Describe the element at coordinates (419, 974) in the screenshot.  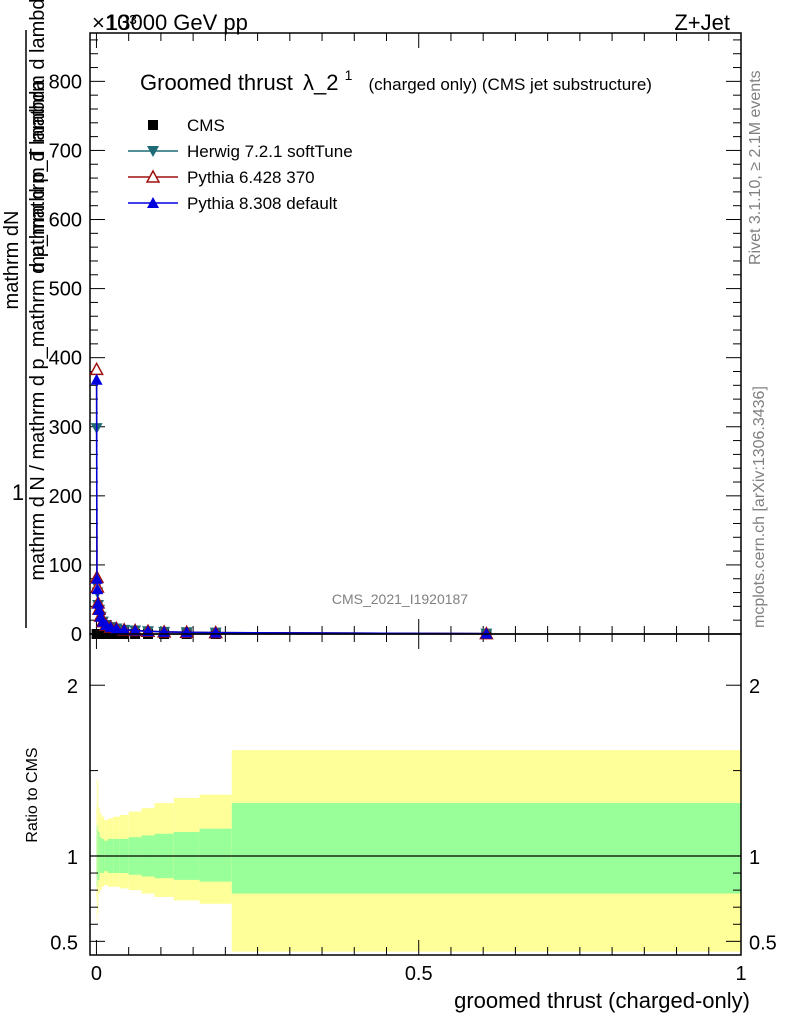
I see `x-tick-label: 0.5` at that location.